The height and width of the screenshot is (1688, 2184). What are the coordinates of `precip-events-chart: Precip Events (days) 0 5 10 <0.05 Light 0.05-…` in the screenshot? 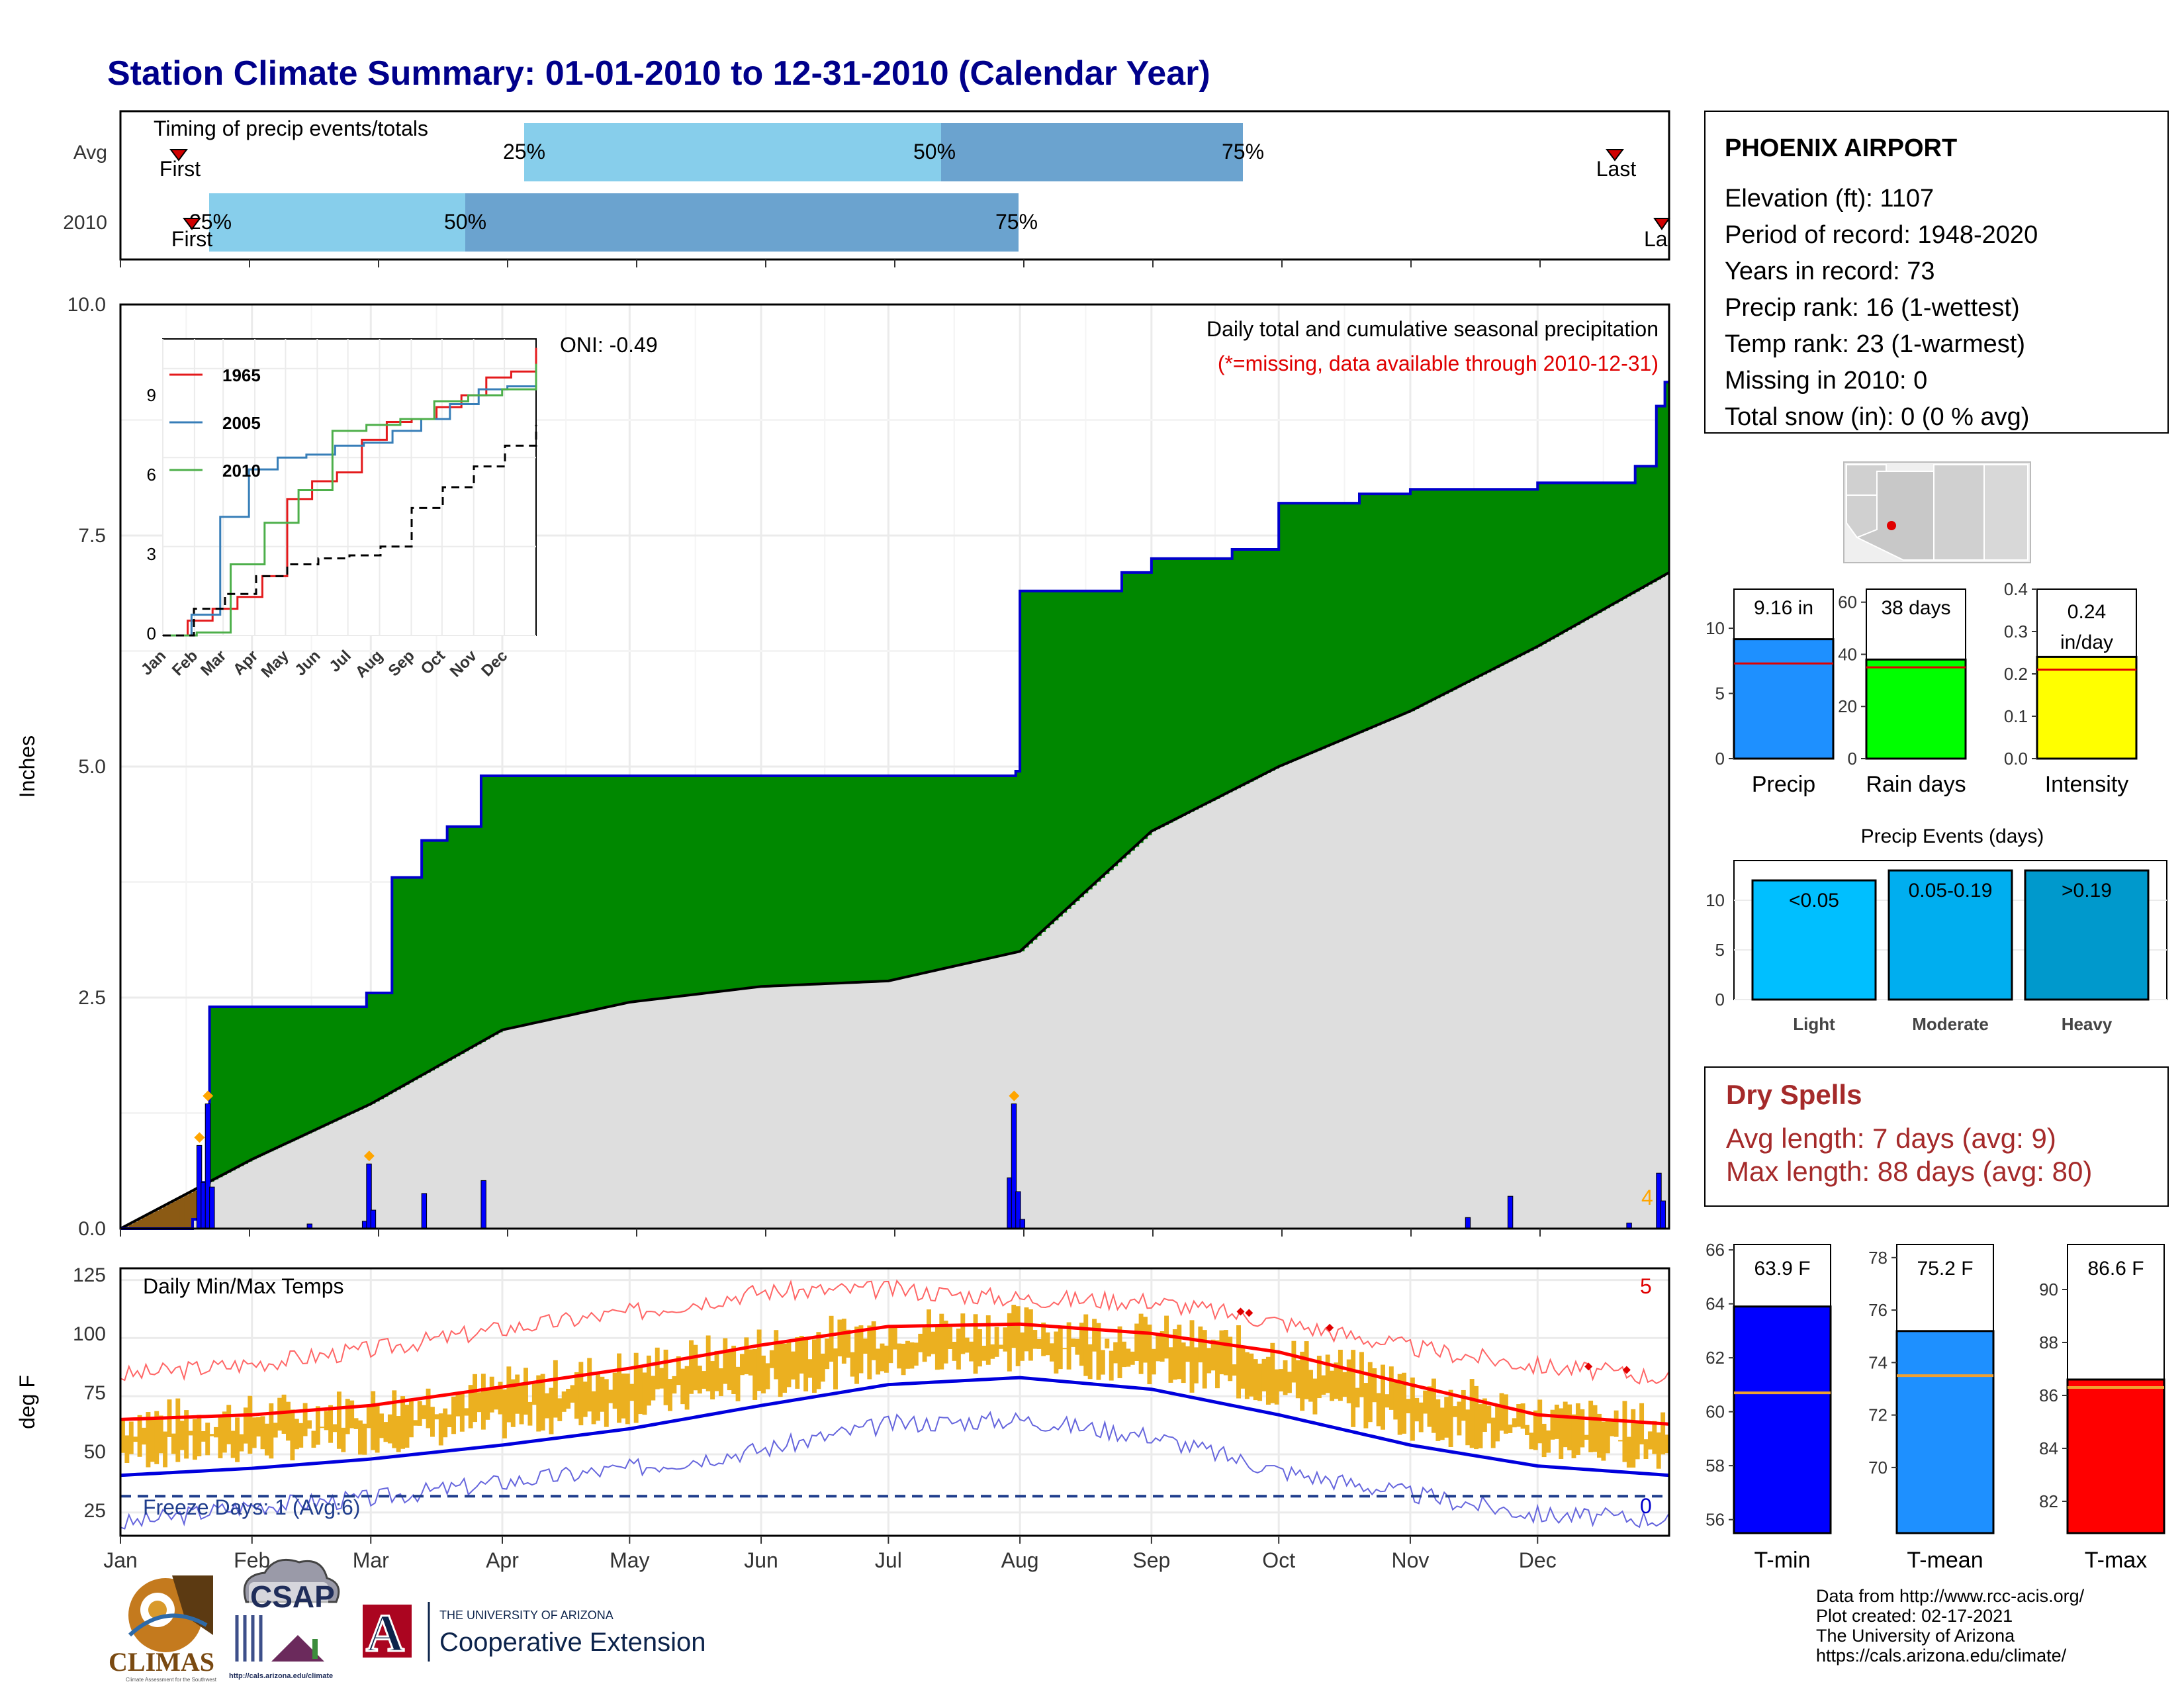 It's located at (1937, 929).